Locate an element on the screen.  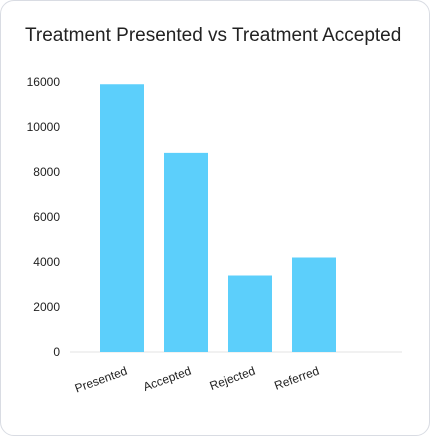
bar-presented is located at coordinates (122, 218).